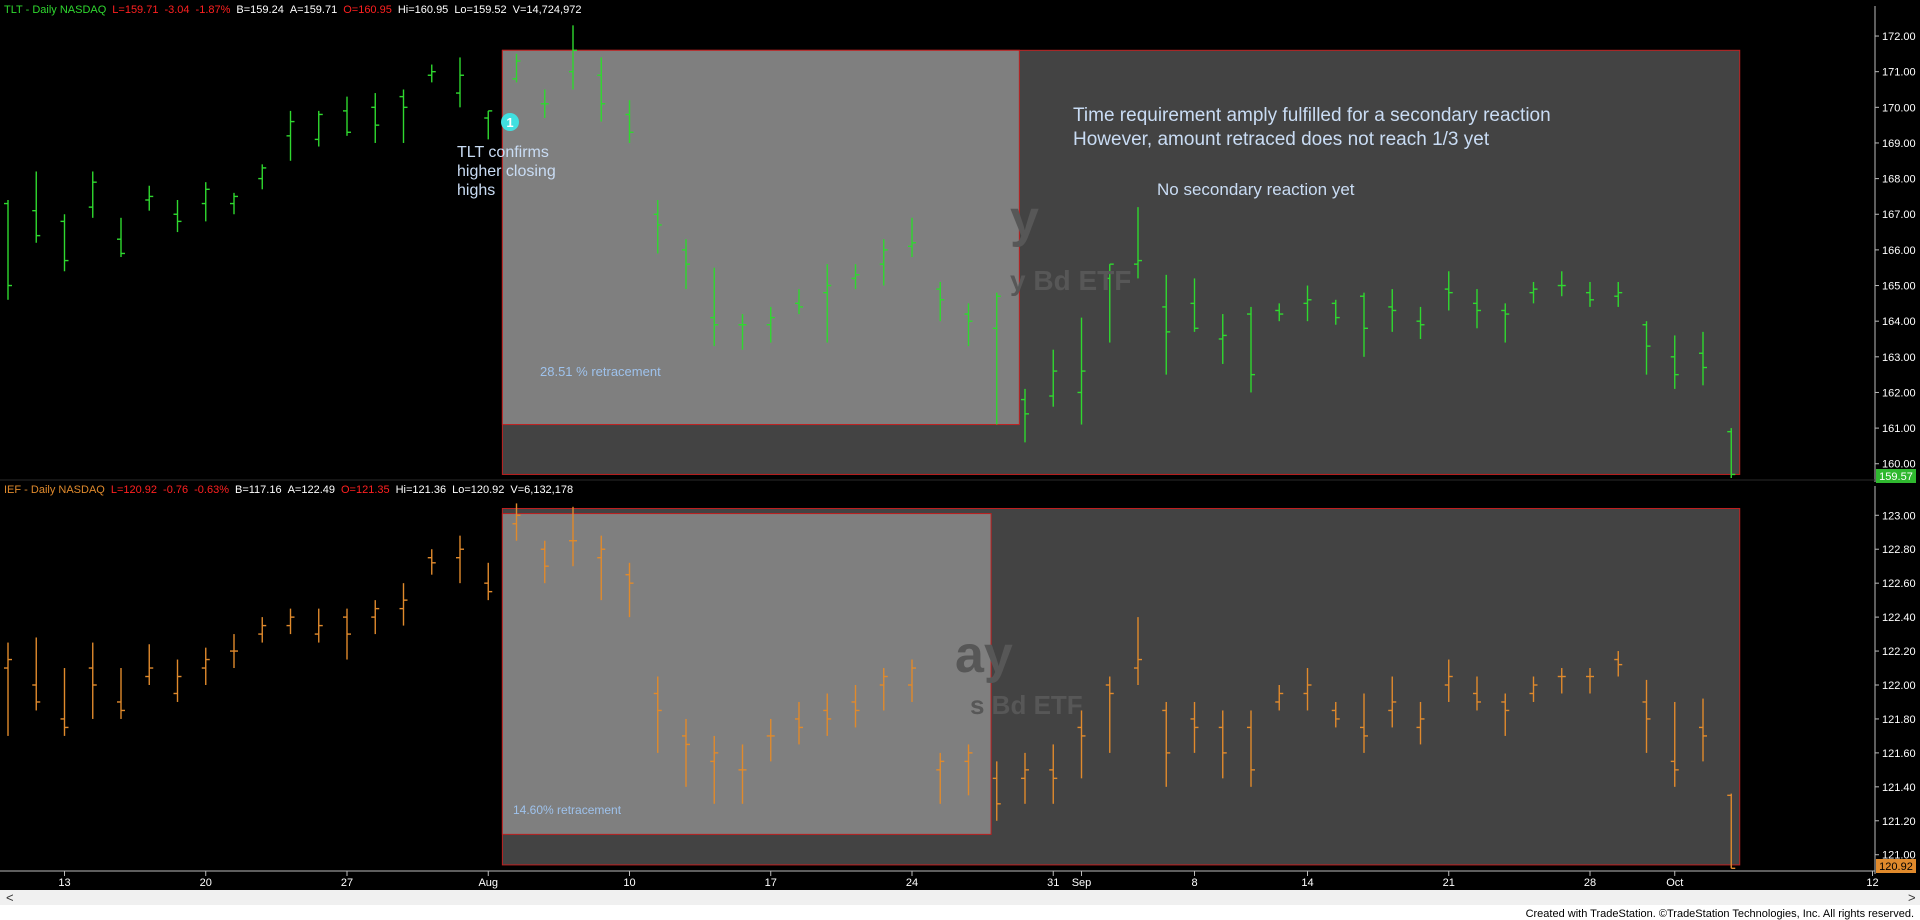  Describe the element at coordinates (1899, 358) in the screenshot. I see `tlt-y-tick-label: 163.00` at that location.